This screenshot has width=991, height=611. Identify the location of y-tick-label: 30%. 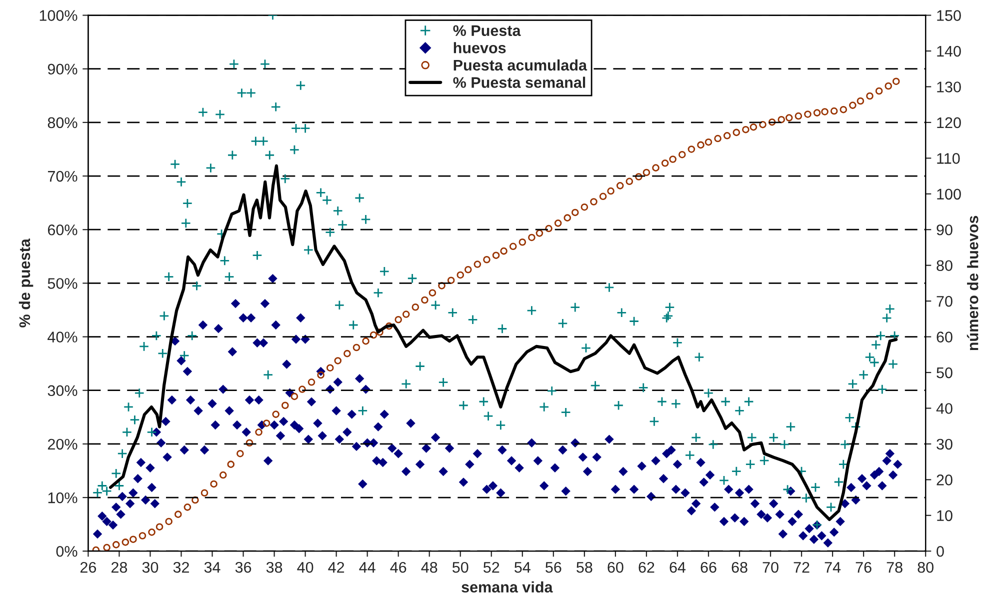
(63, 390).